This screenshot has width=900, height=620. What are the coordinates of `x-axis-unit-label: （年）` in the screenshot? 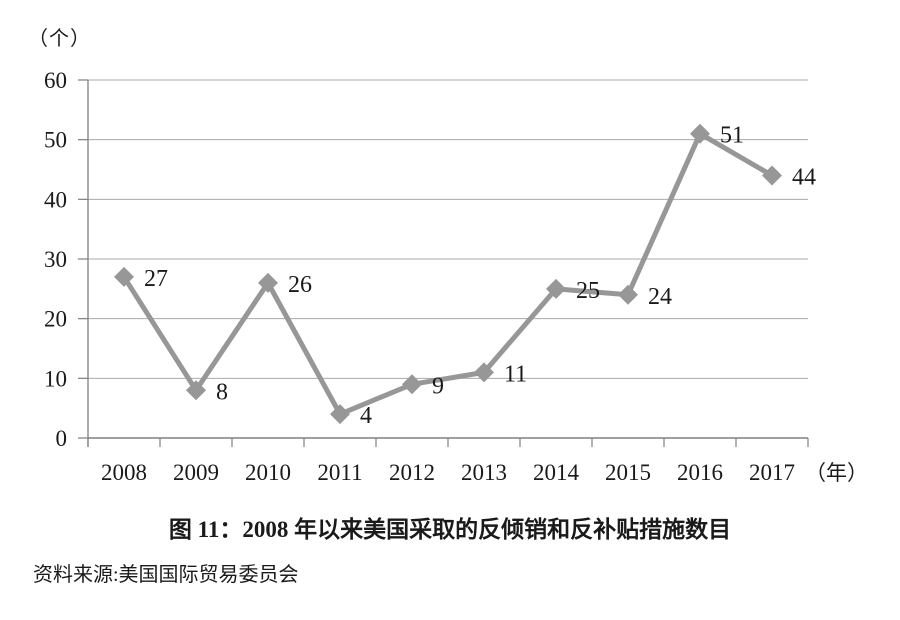 It's located at (836, 473).